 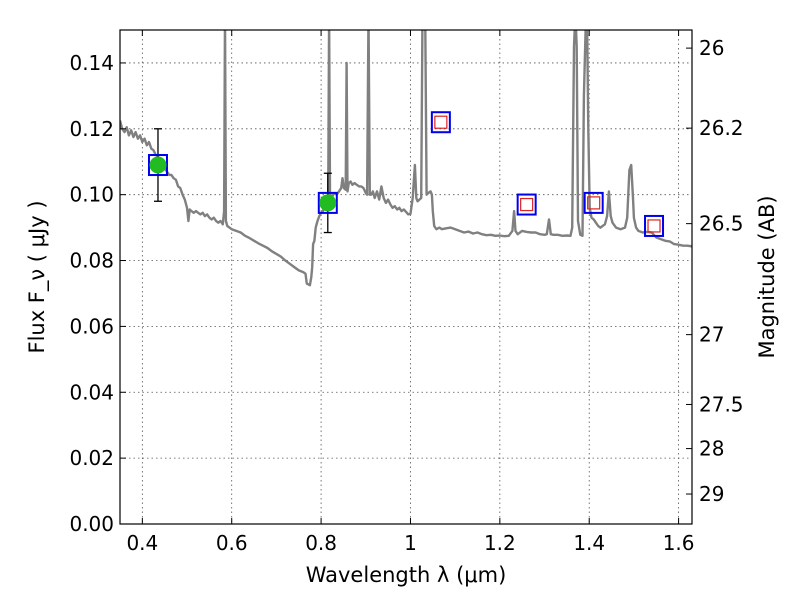 I want to click on y-tick-label: 0.06, so click(x=91, y=326).